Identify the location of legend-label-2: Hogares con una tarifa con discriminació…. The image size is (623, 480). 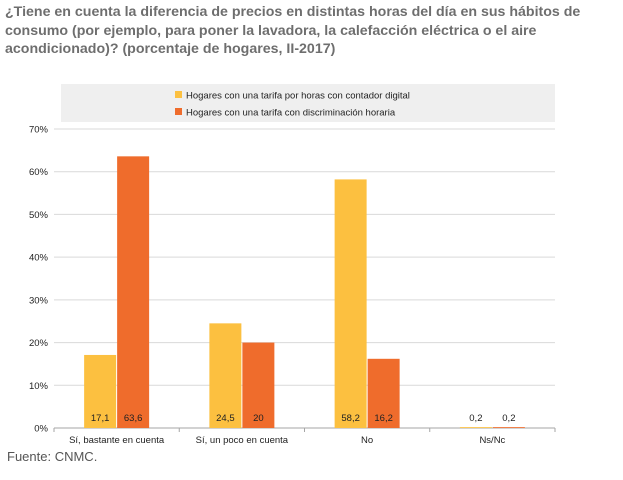
(291, 113).